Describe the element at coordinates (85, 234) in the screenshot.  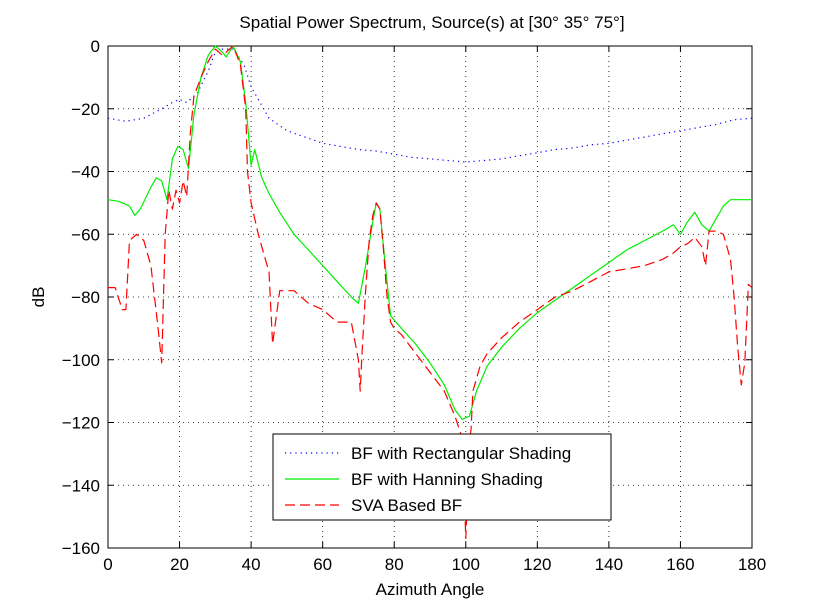
I see `y-tick-label: −60` at that location.